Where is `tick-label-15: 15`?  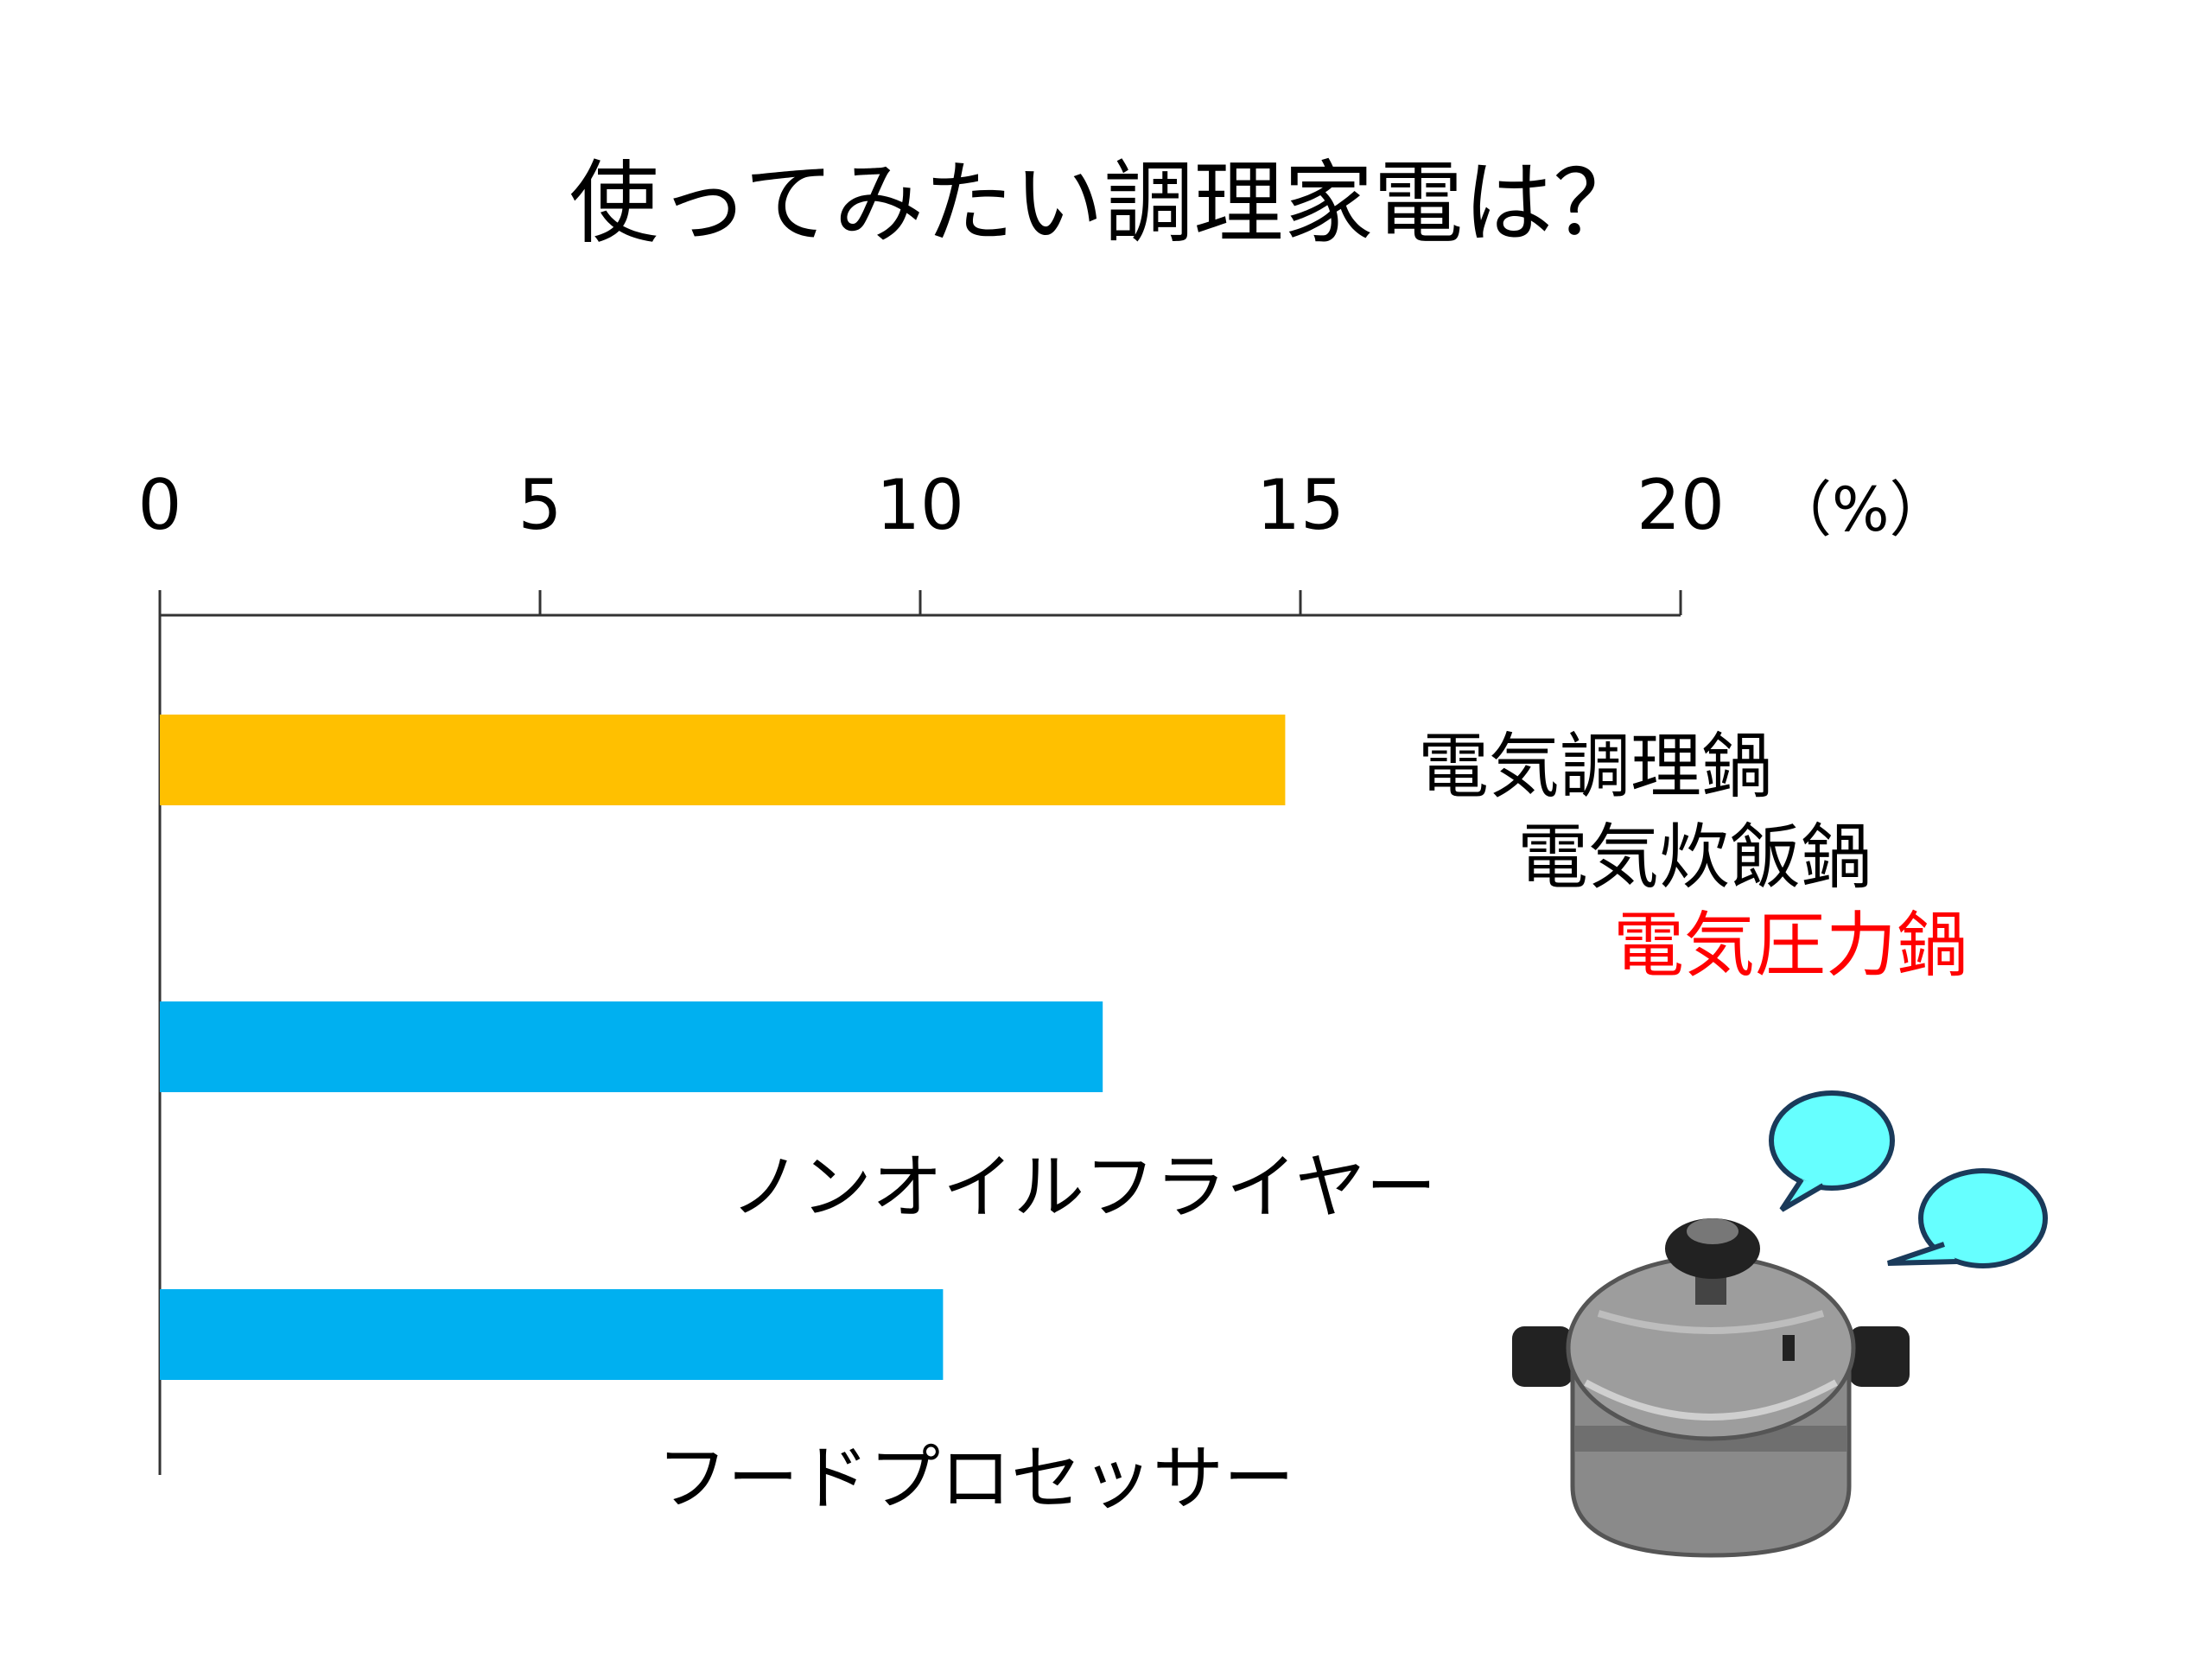 tick-label-15: 15 is located at coordinates (1300, 505).